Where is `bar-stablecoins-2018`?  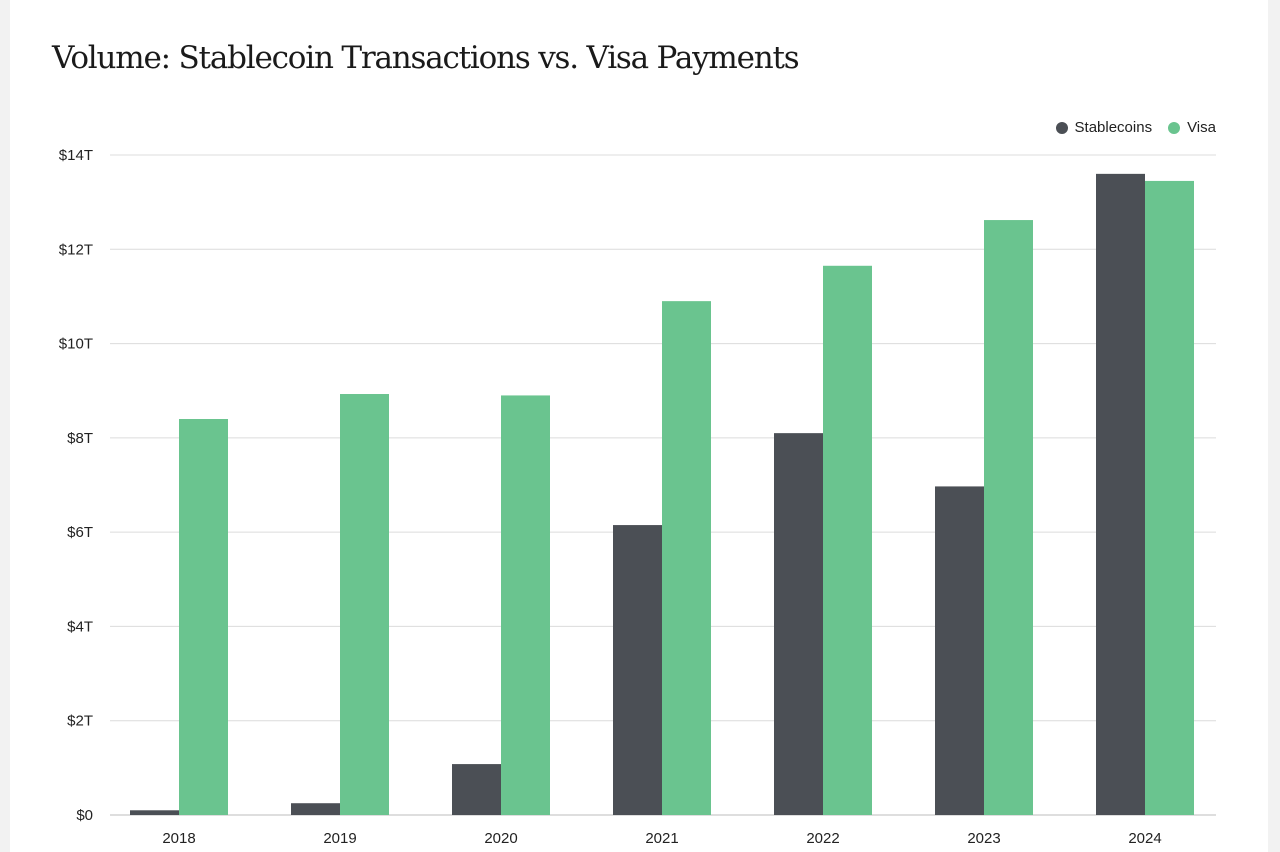 bar-stablecoins-2018 is located at coordinates (154, 812).